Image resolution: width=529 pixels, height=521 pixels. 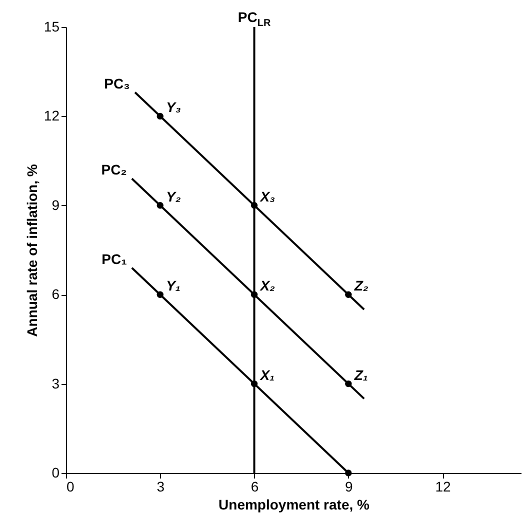 I want to click on x-tick-label: 6, so click(x=254, y=486).